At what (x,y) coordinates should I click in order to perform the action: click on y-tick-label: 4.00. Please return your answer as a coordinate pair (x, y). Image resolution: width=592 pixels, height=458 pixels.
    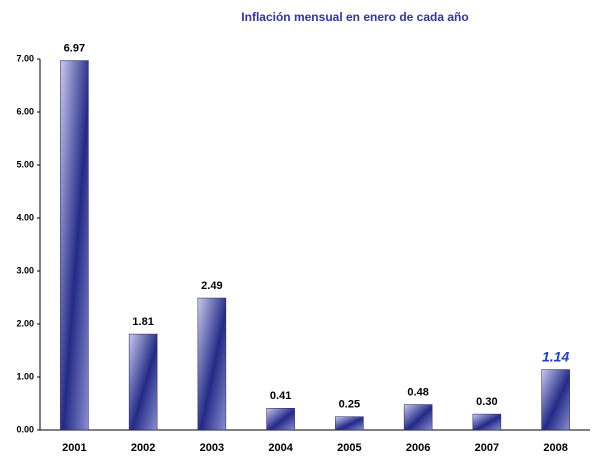
    Looking at the image, I should click on (25, 217).